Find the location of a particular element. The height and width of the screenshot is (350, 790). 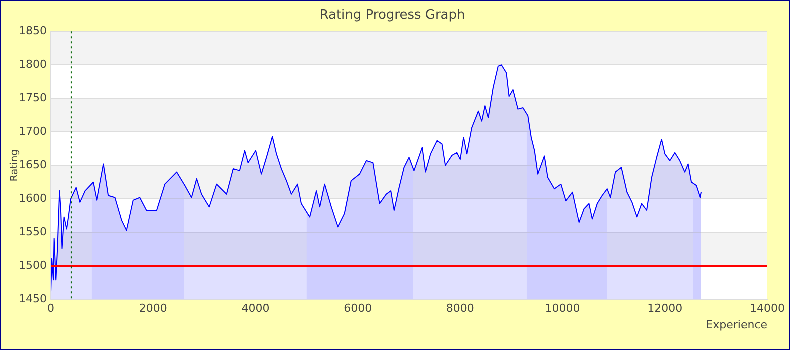

y-axis-title: Rating is located at coordinates (15, 165).